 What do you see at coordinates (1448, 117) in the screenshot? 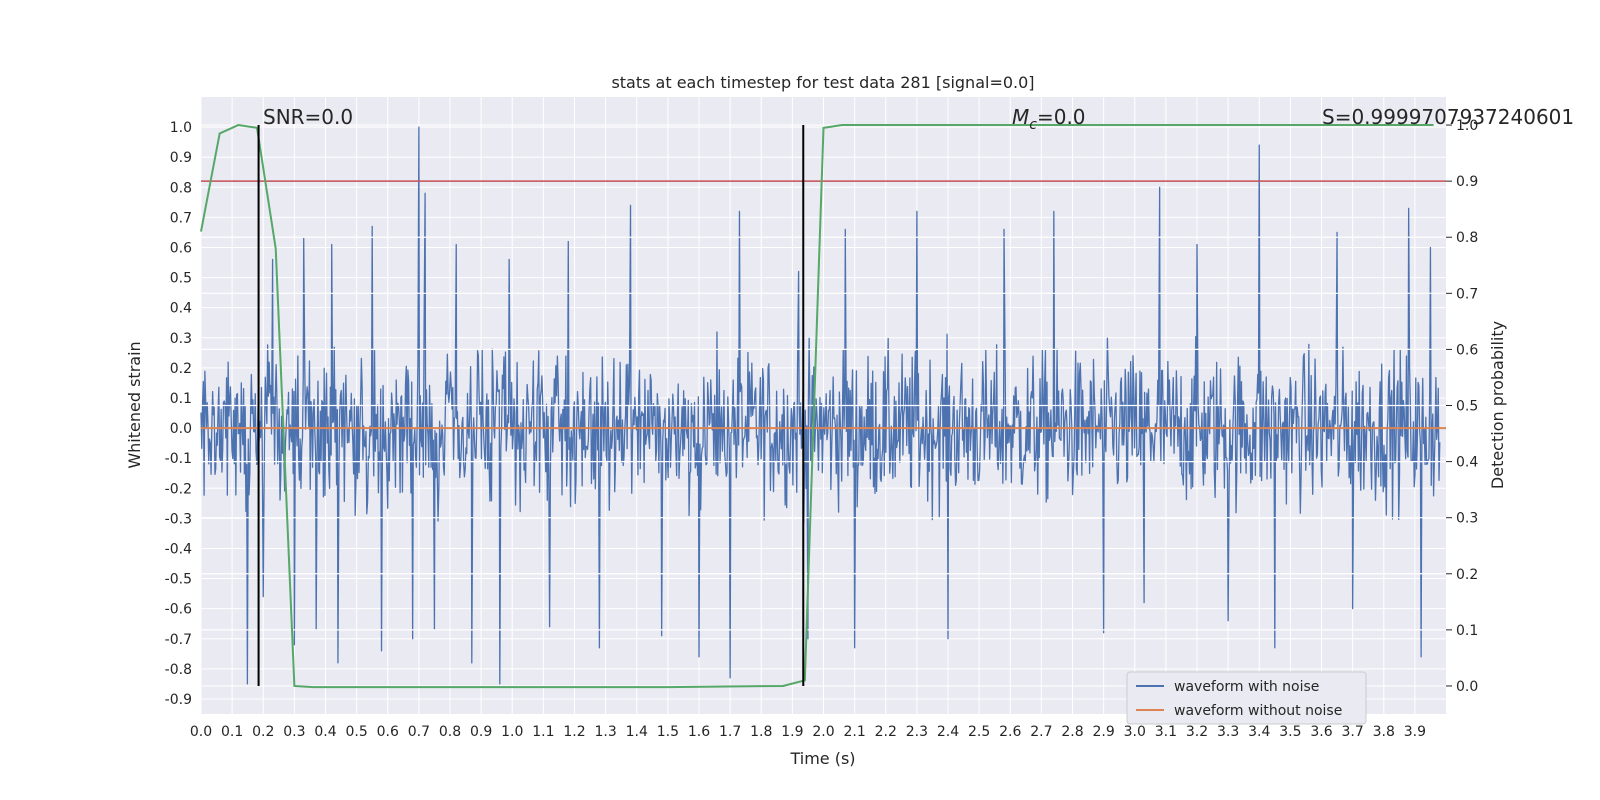
I see `s-annotation: S=0.9999707937240601` at bounding box center [1448, 117].